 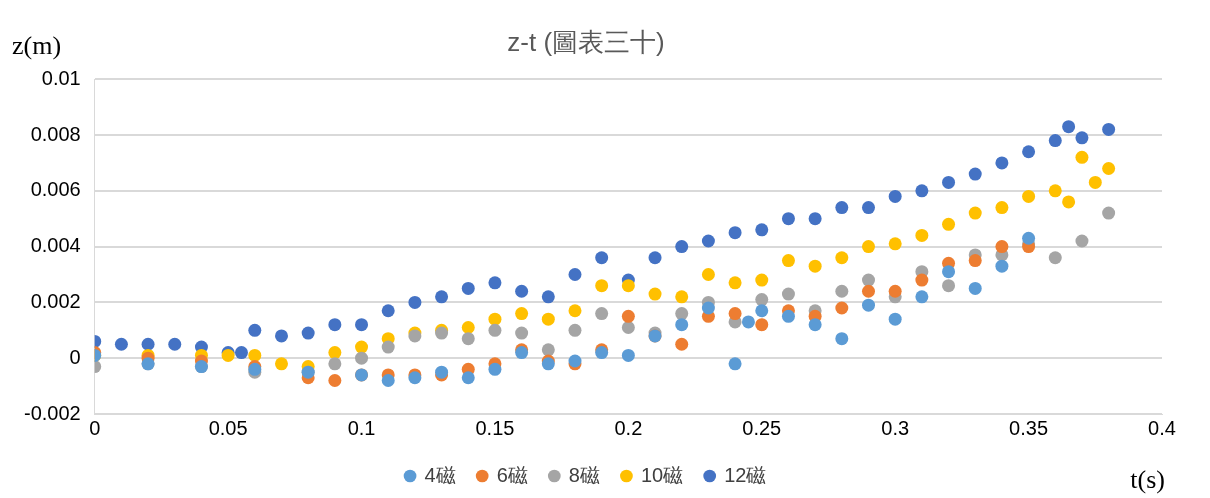 I want to click on y-tick-label: 0, so click(x=75, y=356).